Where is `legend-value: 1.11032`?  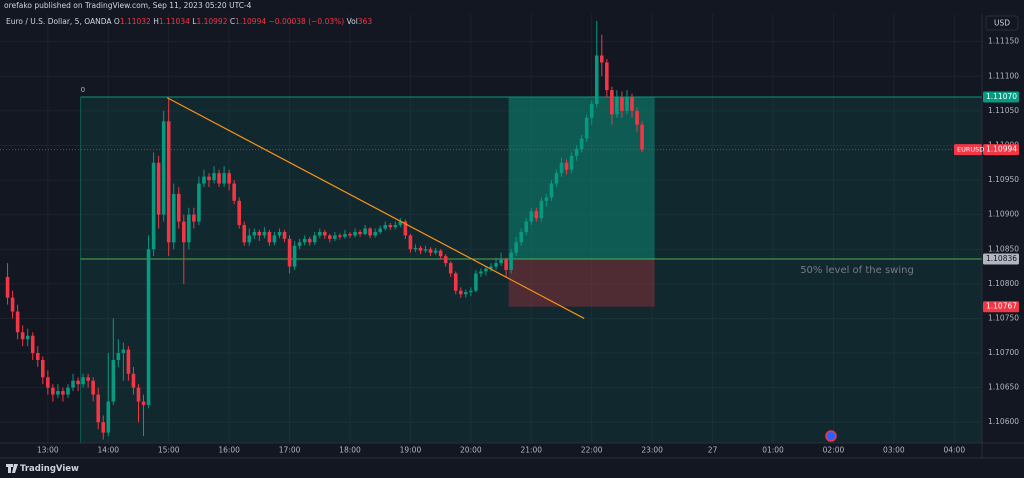
legend-value: 1.11032 is located at coordinates (135, 21).